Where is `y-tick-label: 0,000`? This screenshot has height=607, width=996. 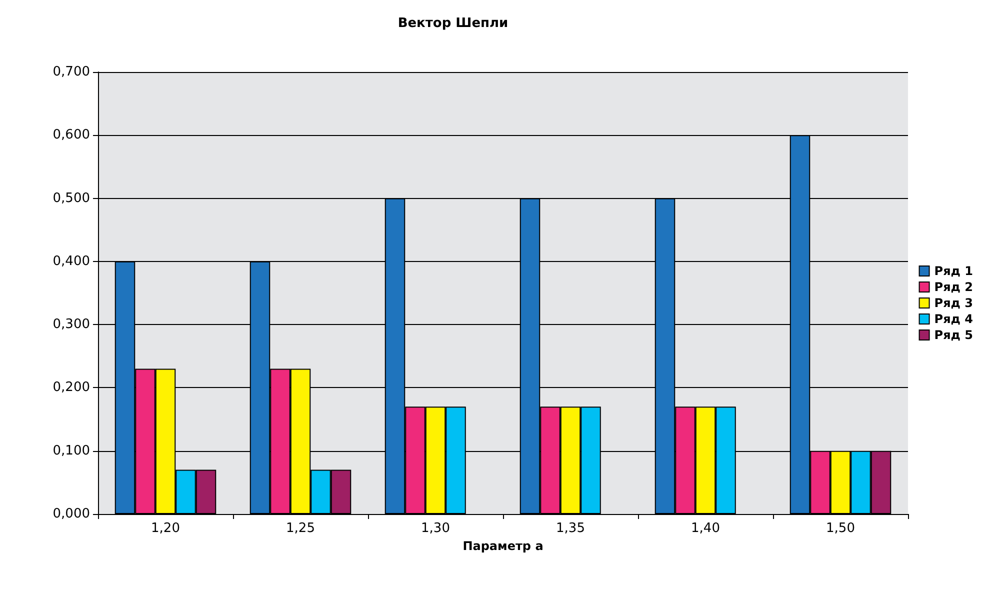
y-tick-label: 0,000 is located at coordinates (71, 514).